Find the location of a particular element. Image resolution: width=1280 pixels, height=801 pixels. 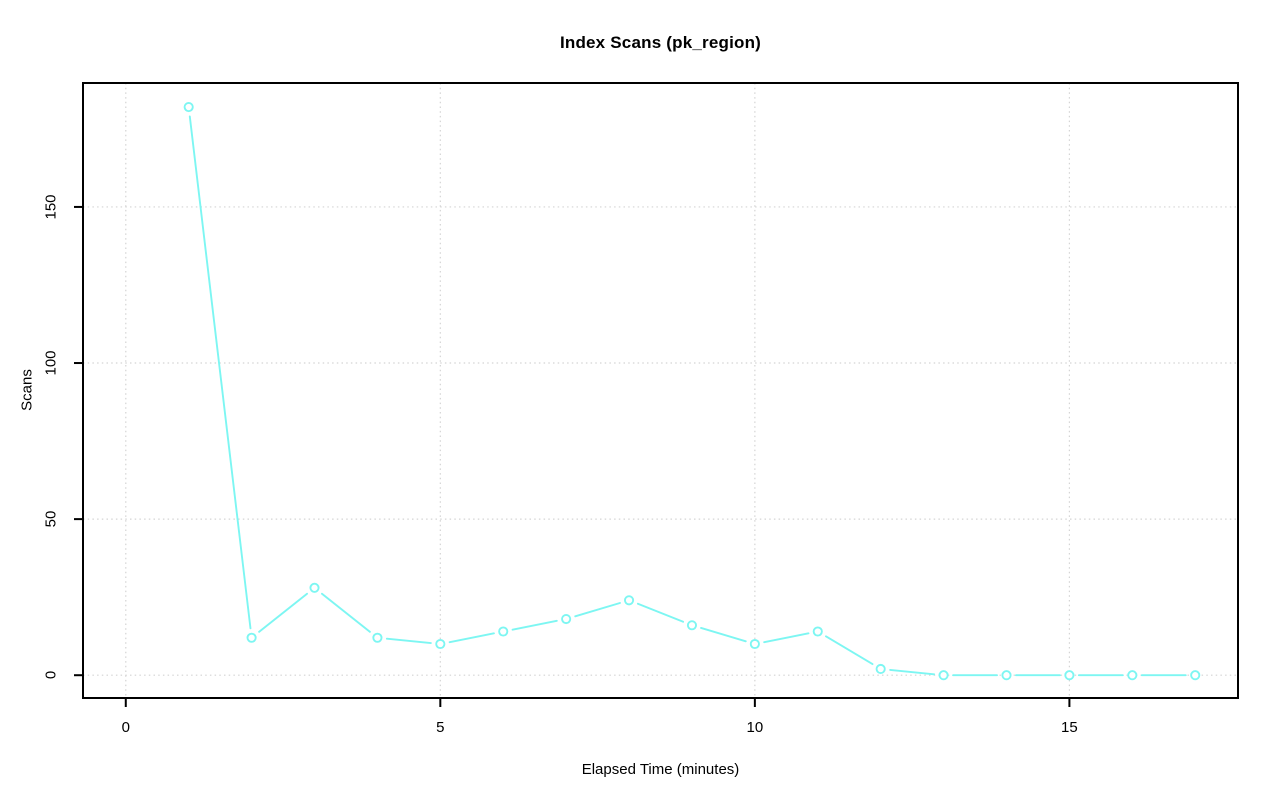

y-tick-label: 100 is located at coordinates (51, 363).